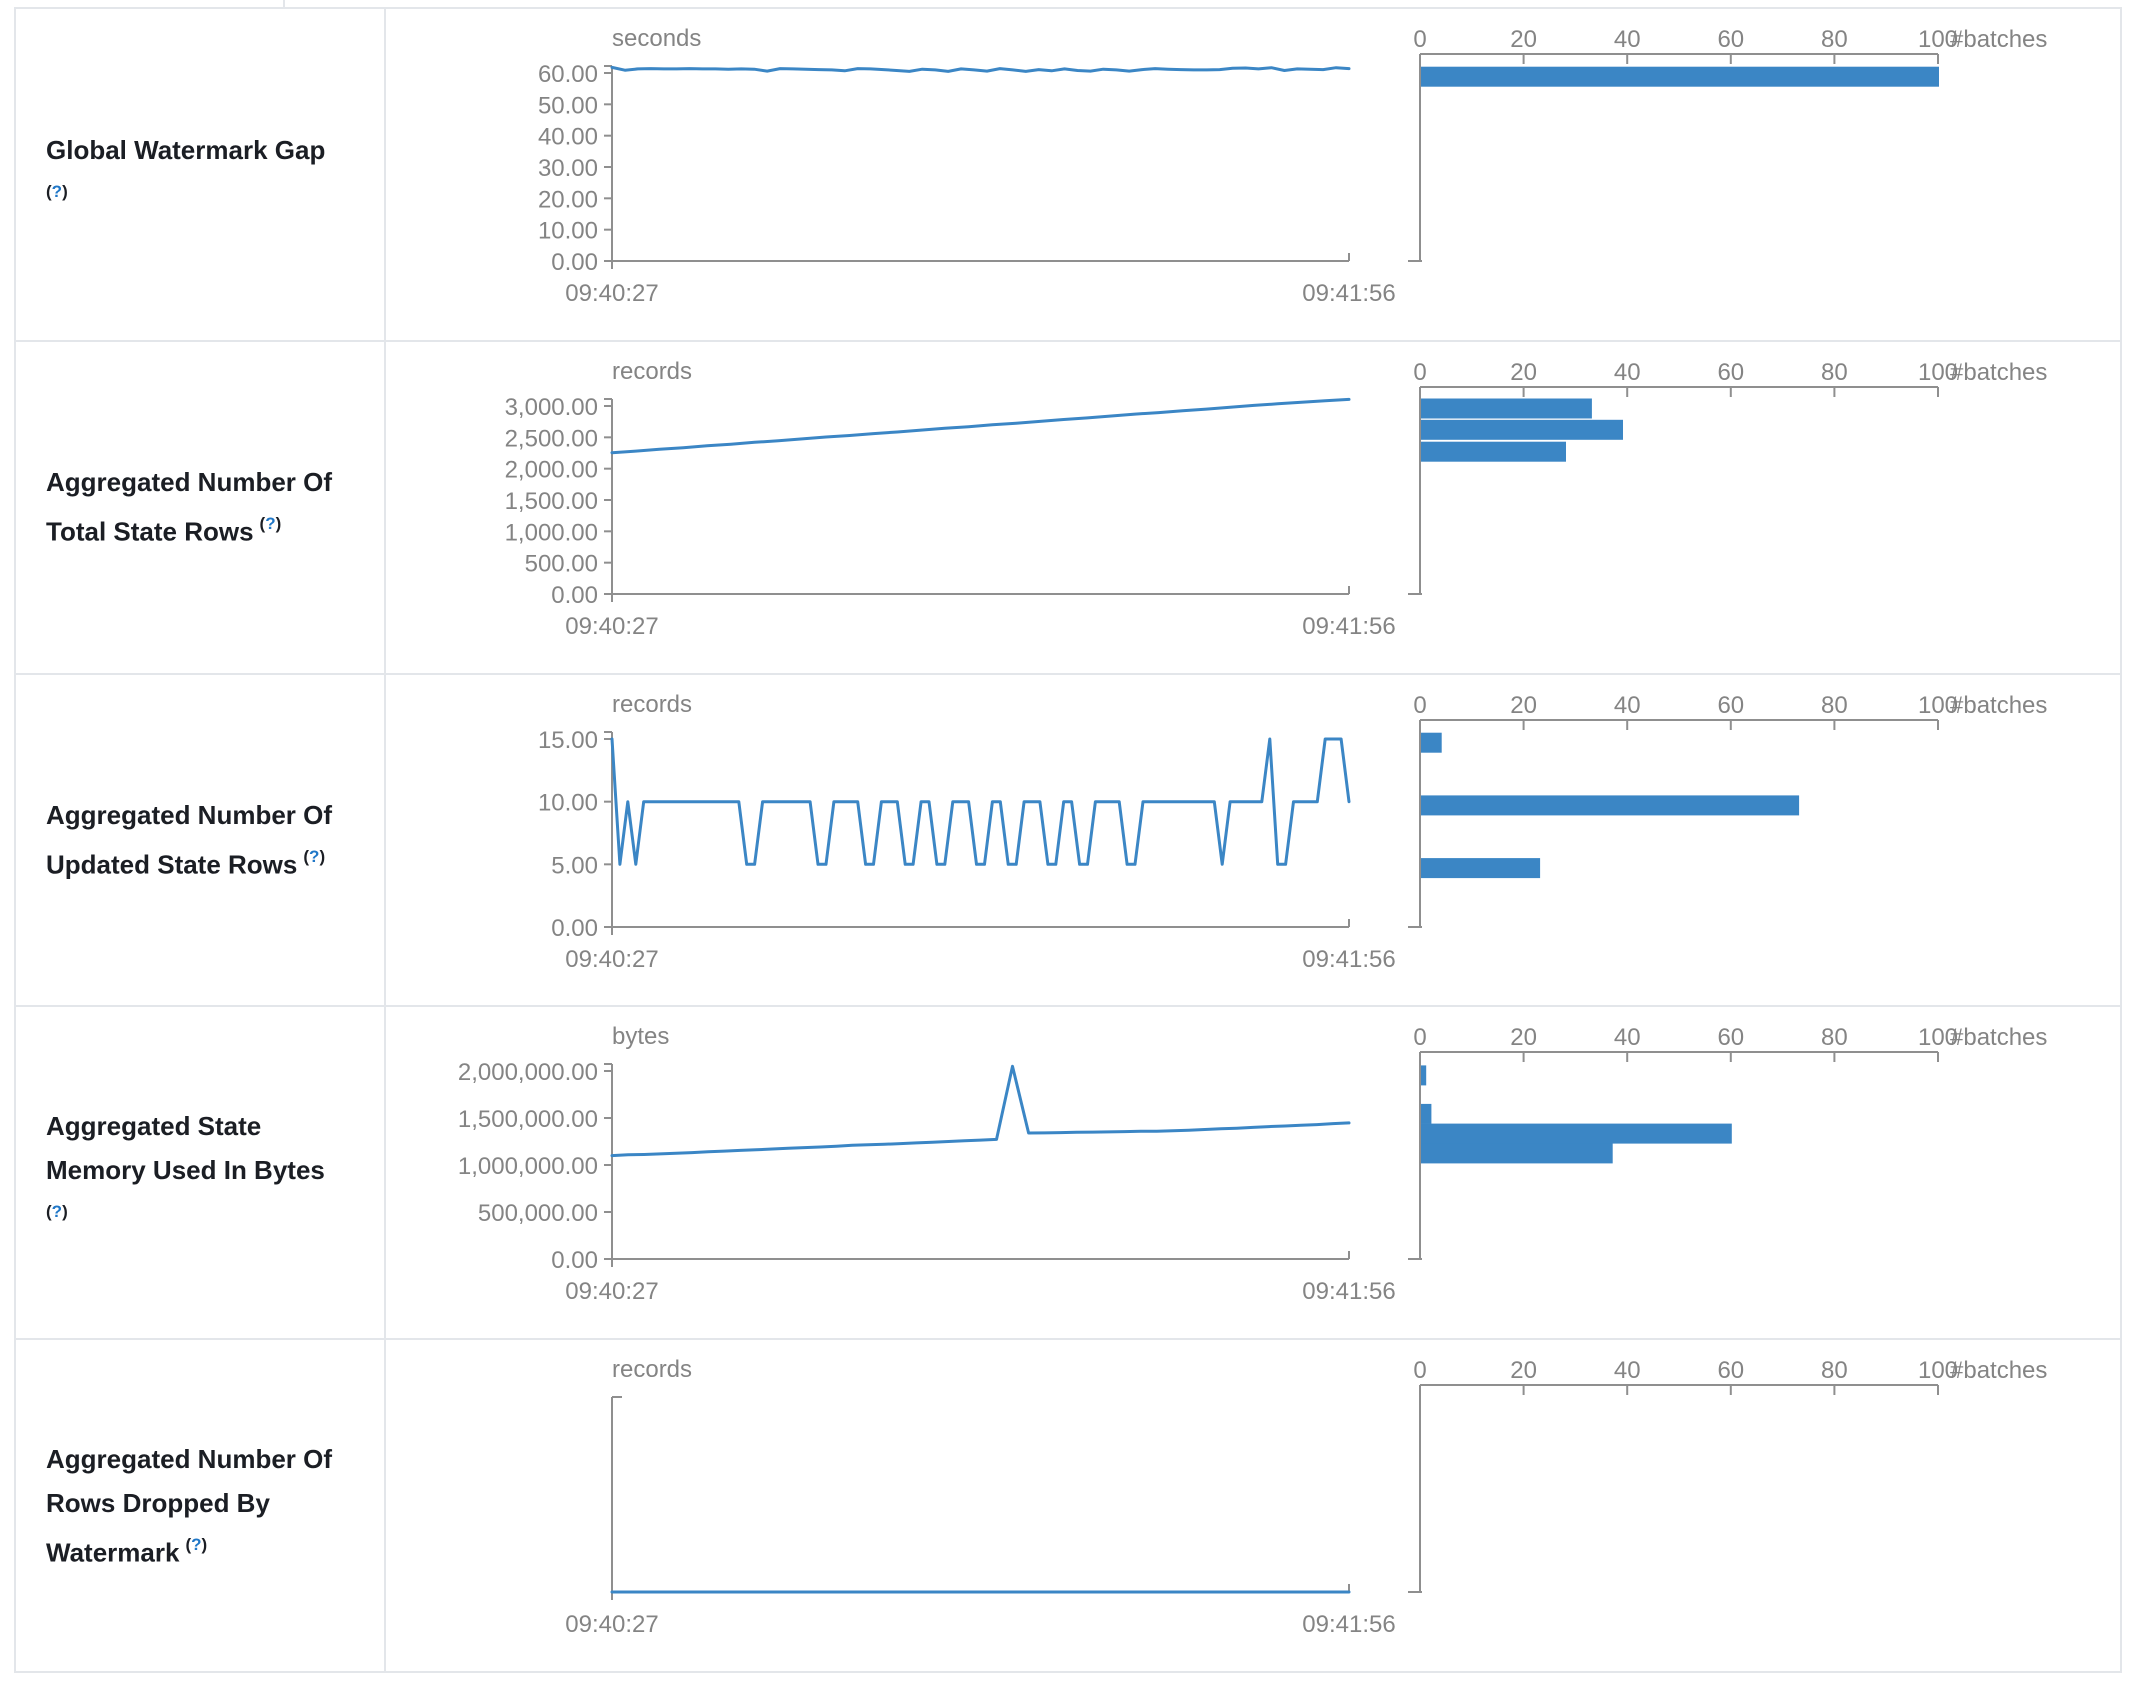 The image size is (2132, 1686). Describe the element at coordinates (185, 1169) in the screenshot. I see `metric-title: Memory Used In Bytes` at that location.